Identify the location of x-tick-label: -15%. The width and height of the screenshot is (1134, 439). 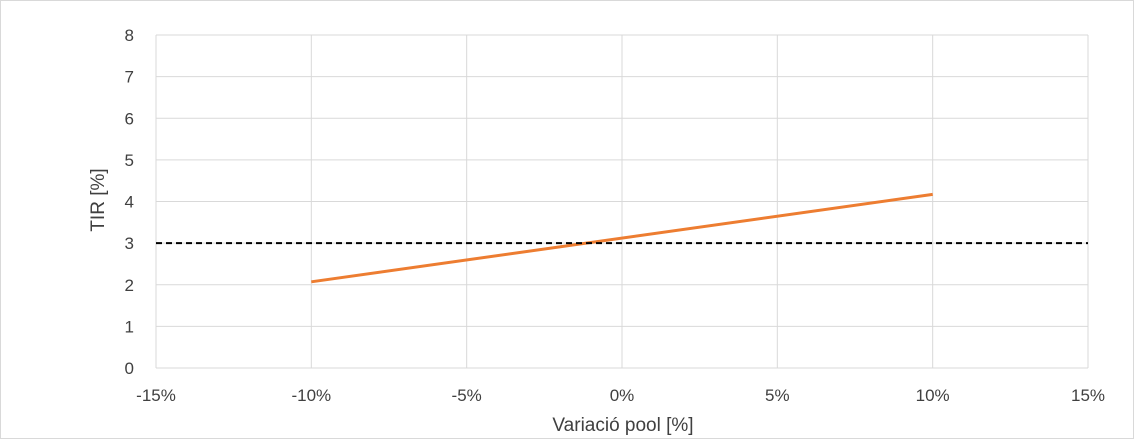
(156, 395).